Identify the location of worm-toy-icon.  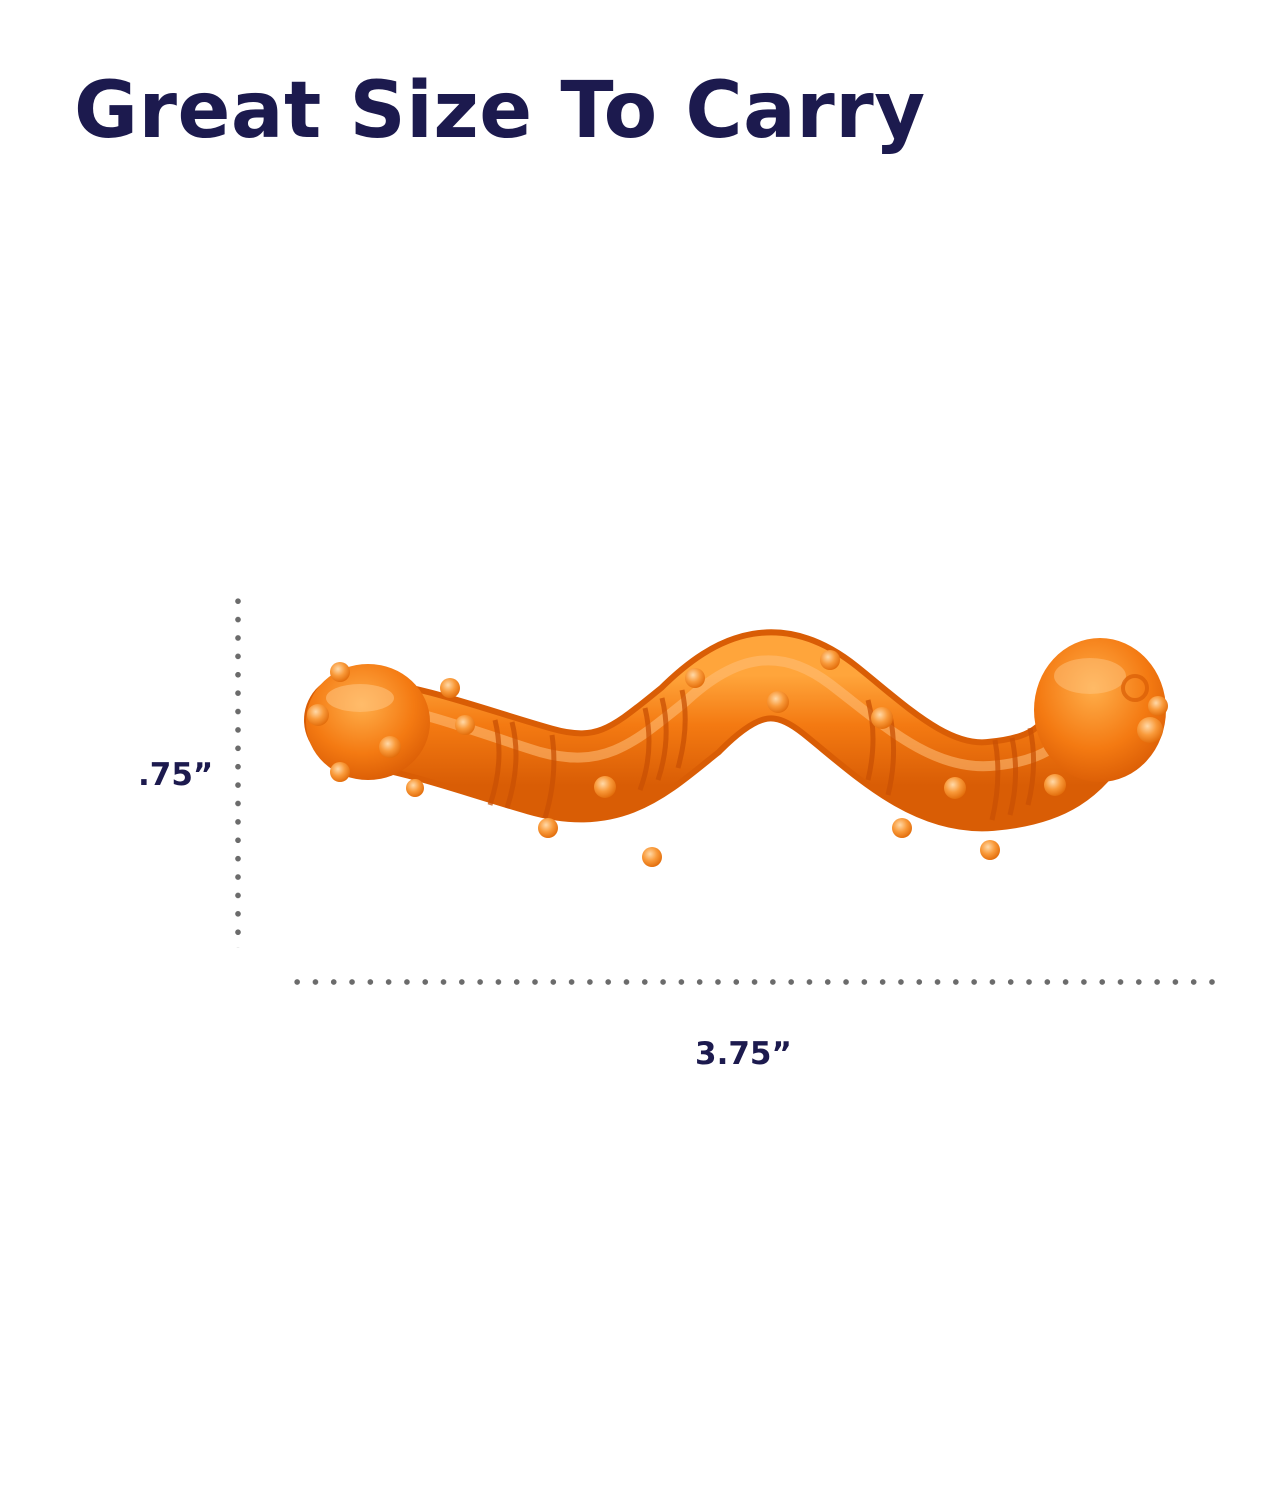
(736, 748).